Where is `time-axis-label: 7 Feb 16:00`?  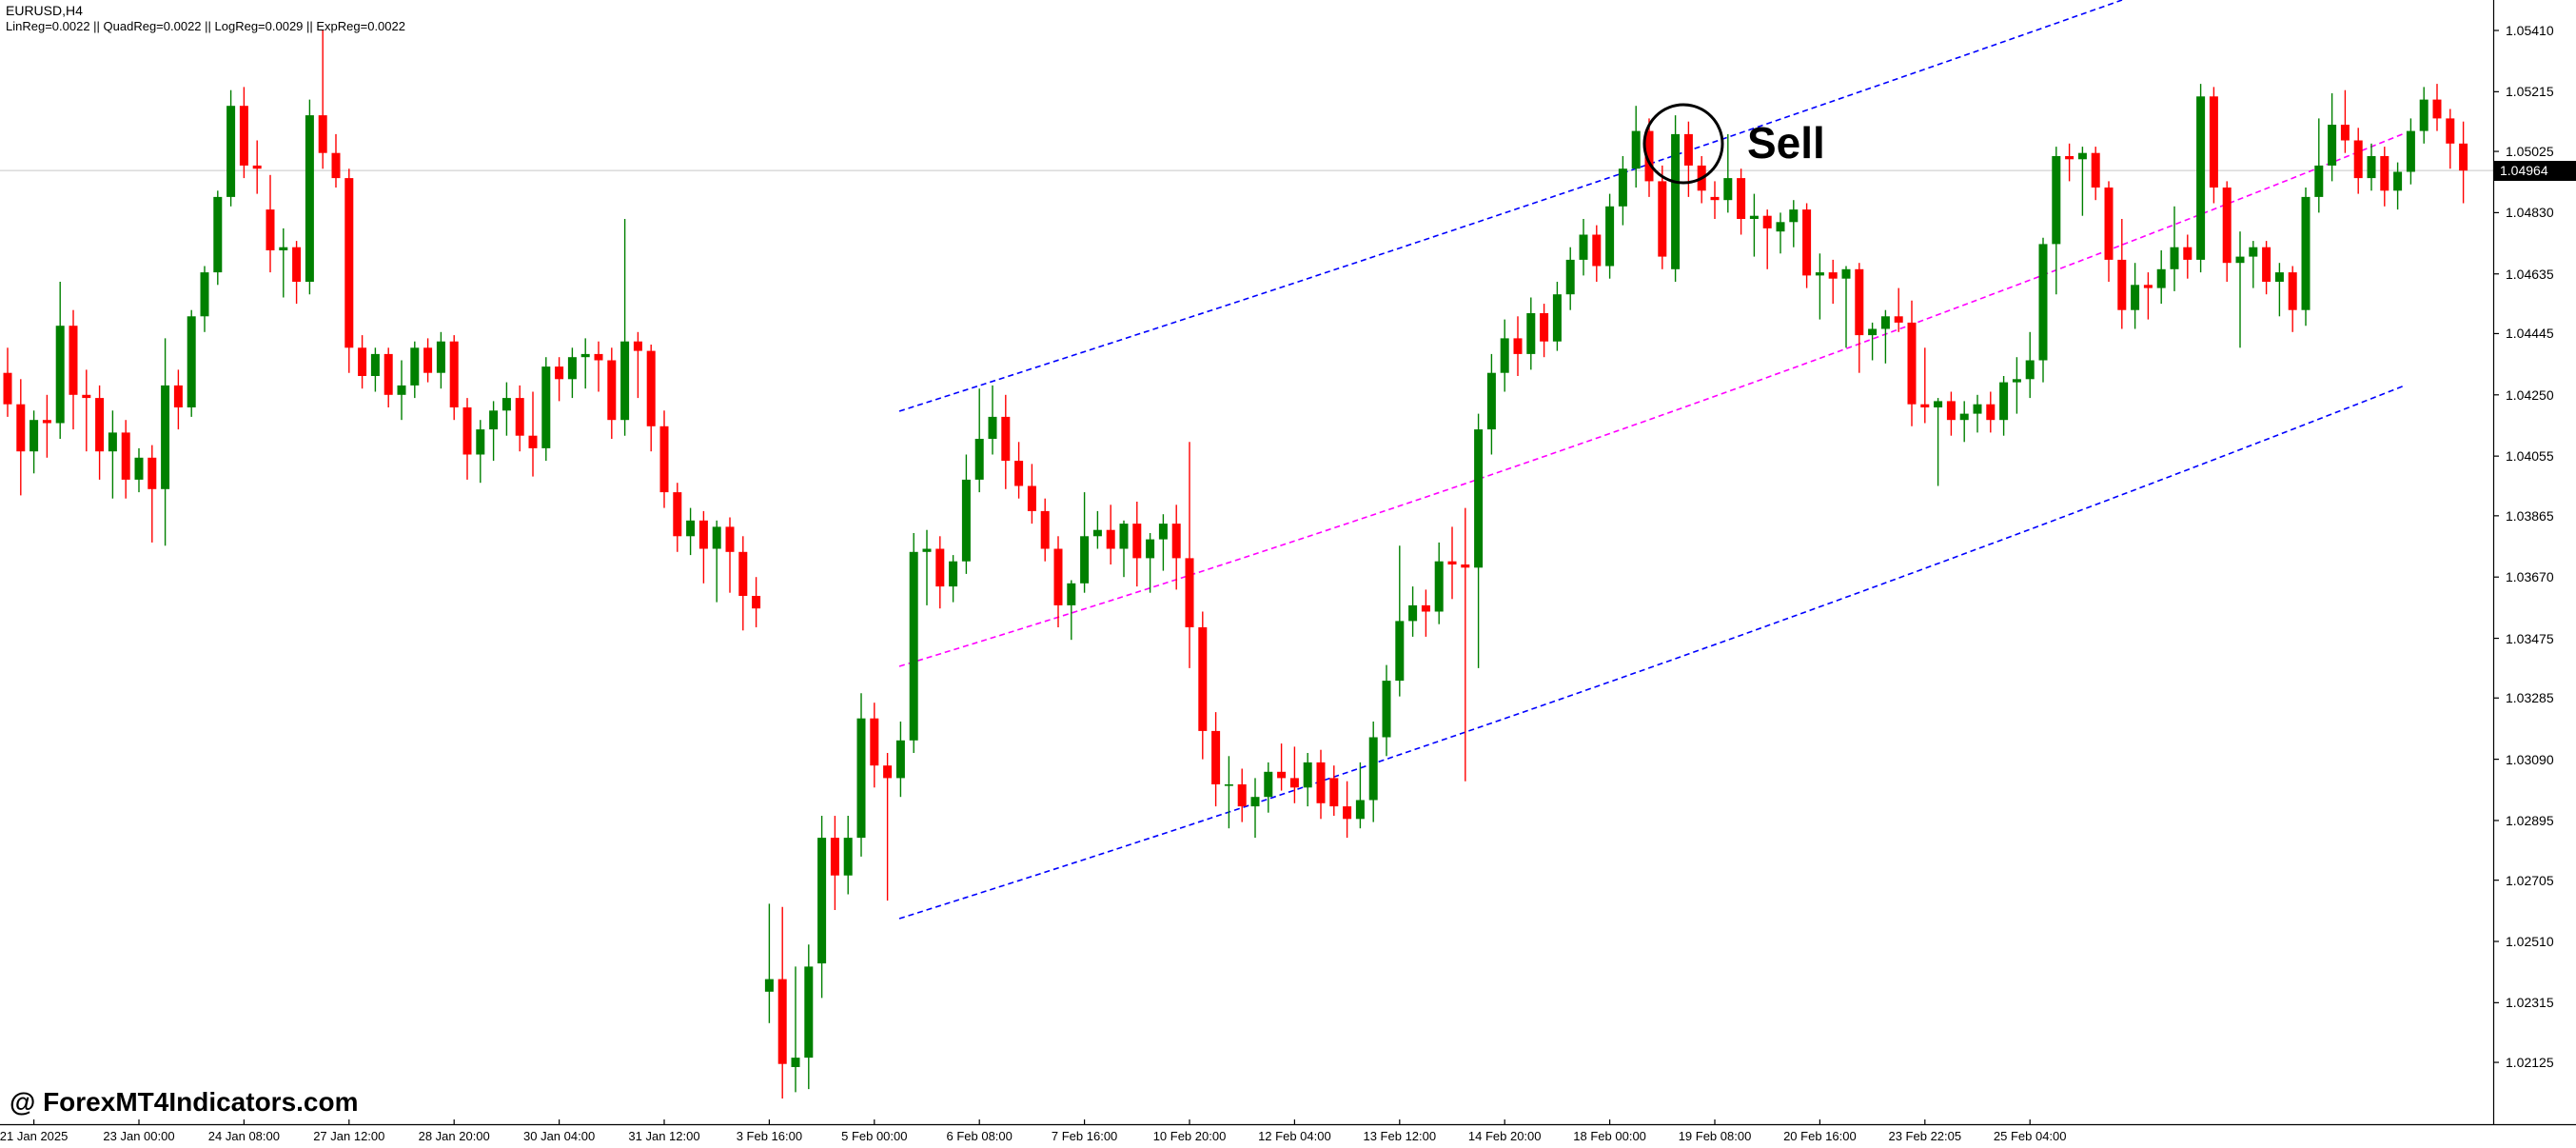 time-axis-label: 7 Feb 16:00 is located at coordinates (1084, 1136).